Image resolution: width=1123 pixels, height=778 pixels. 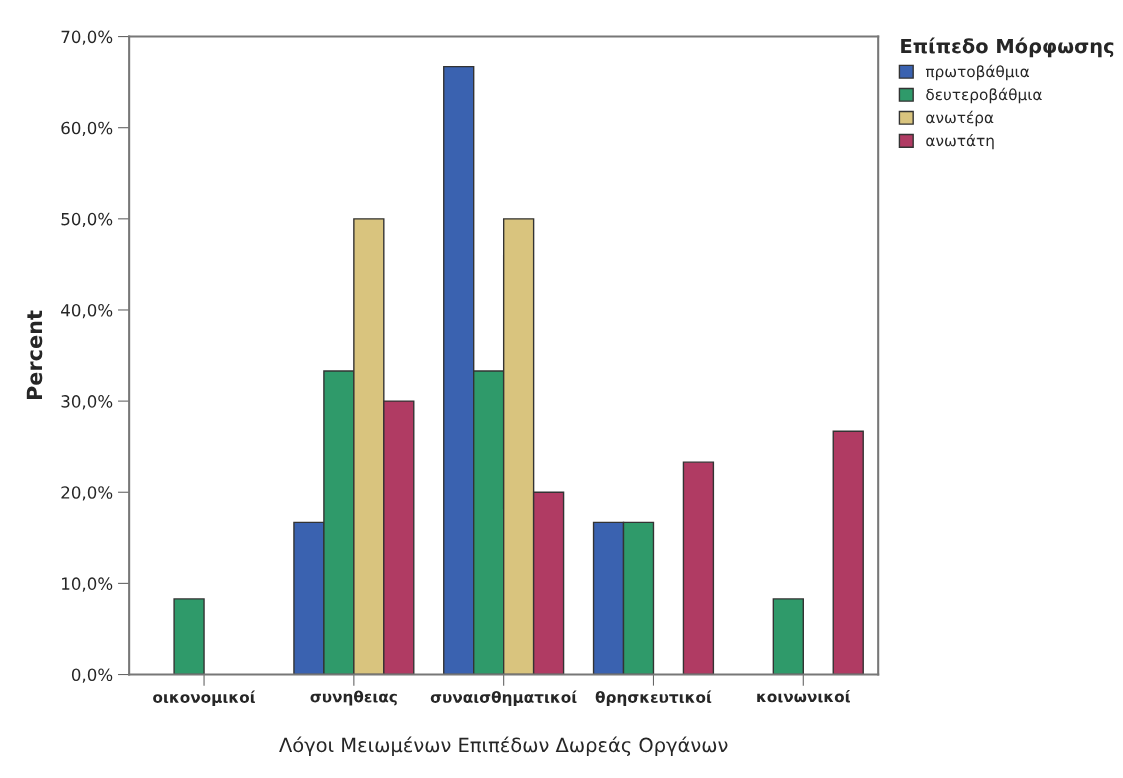 What do you see at coordinates (1007, 47) in the screenshot?
I see `legend-title: Επίπεδο Μόρφωσης` at bounding box center [1007, 47].